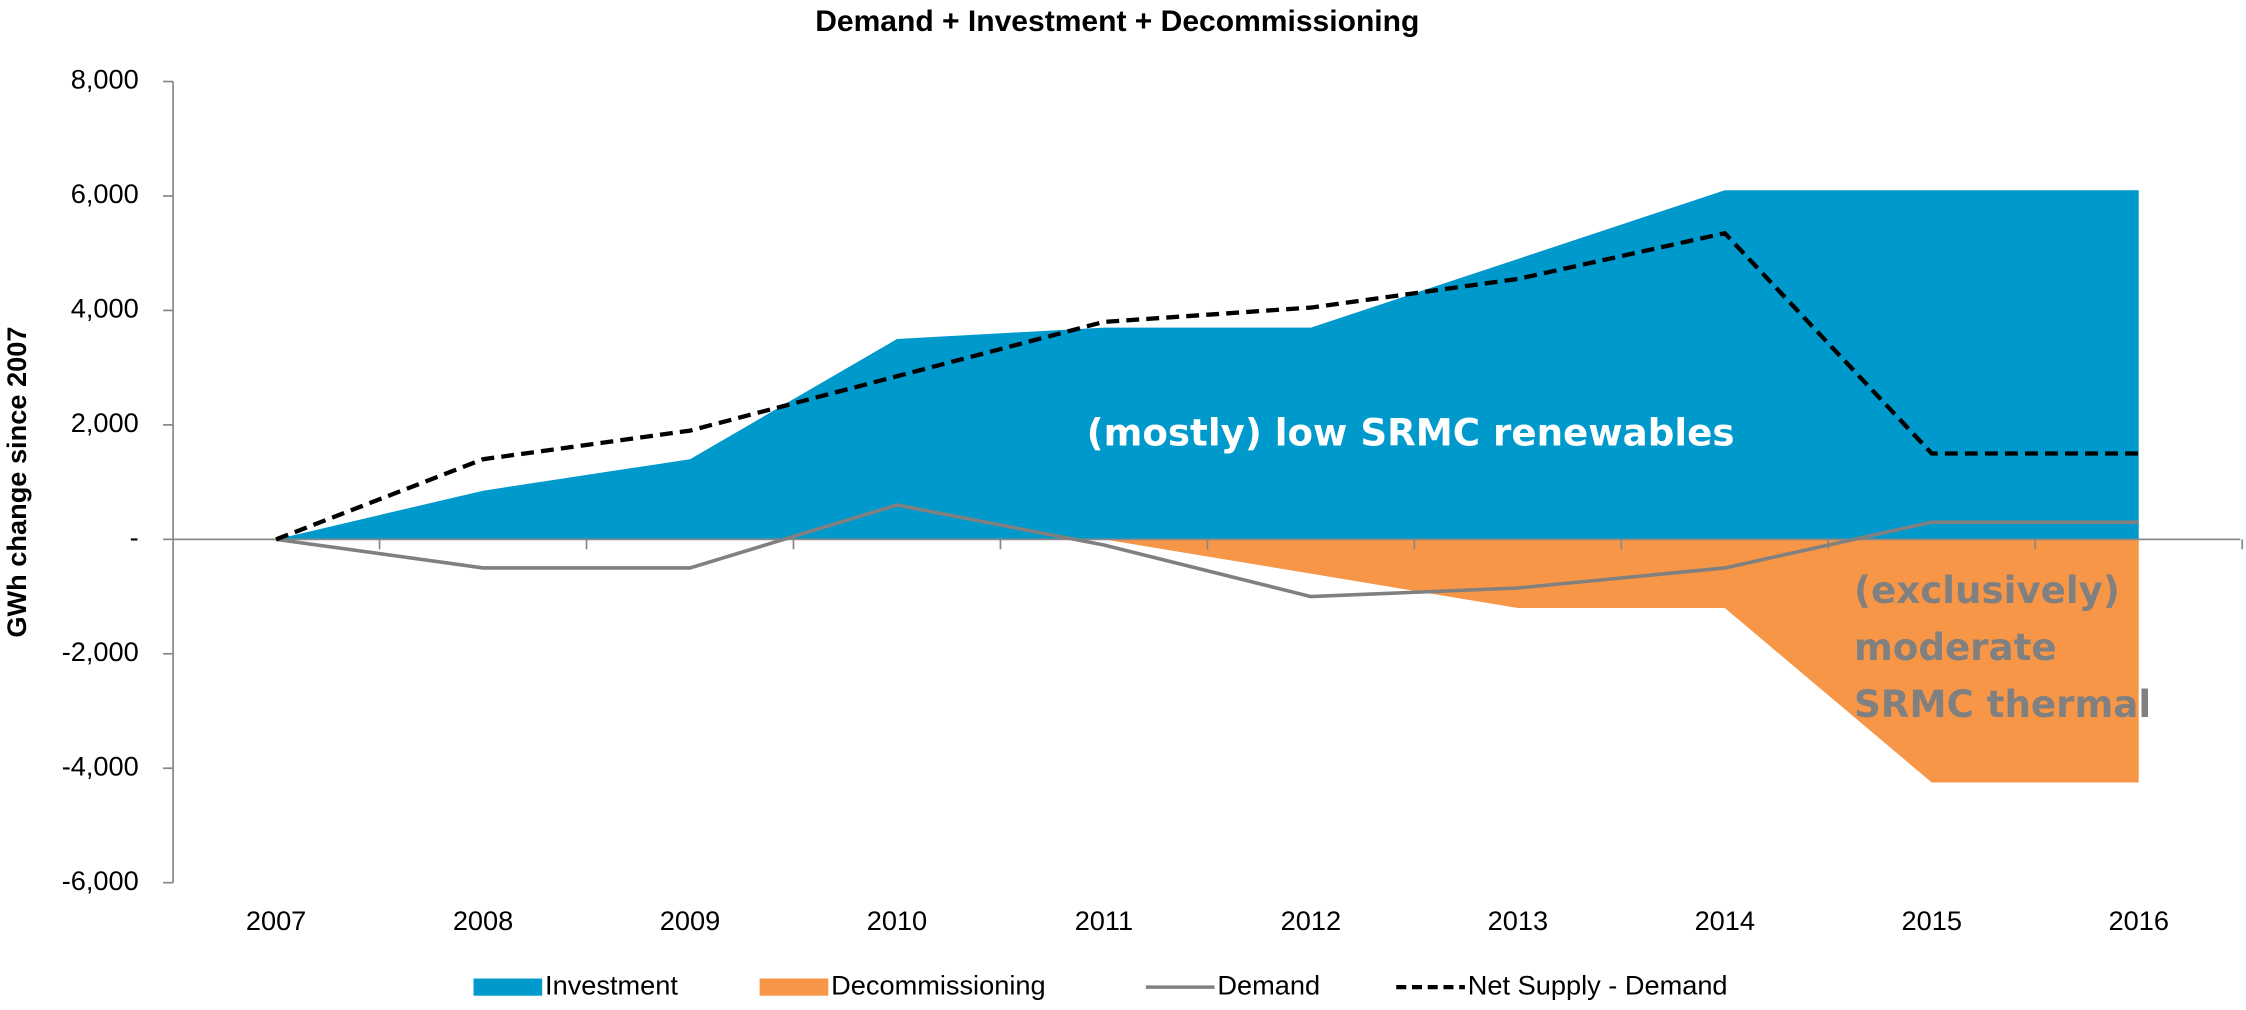  I want to click on x-tick-label: 2013, so click(1518, 920).